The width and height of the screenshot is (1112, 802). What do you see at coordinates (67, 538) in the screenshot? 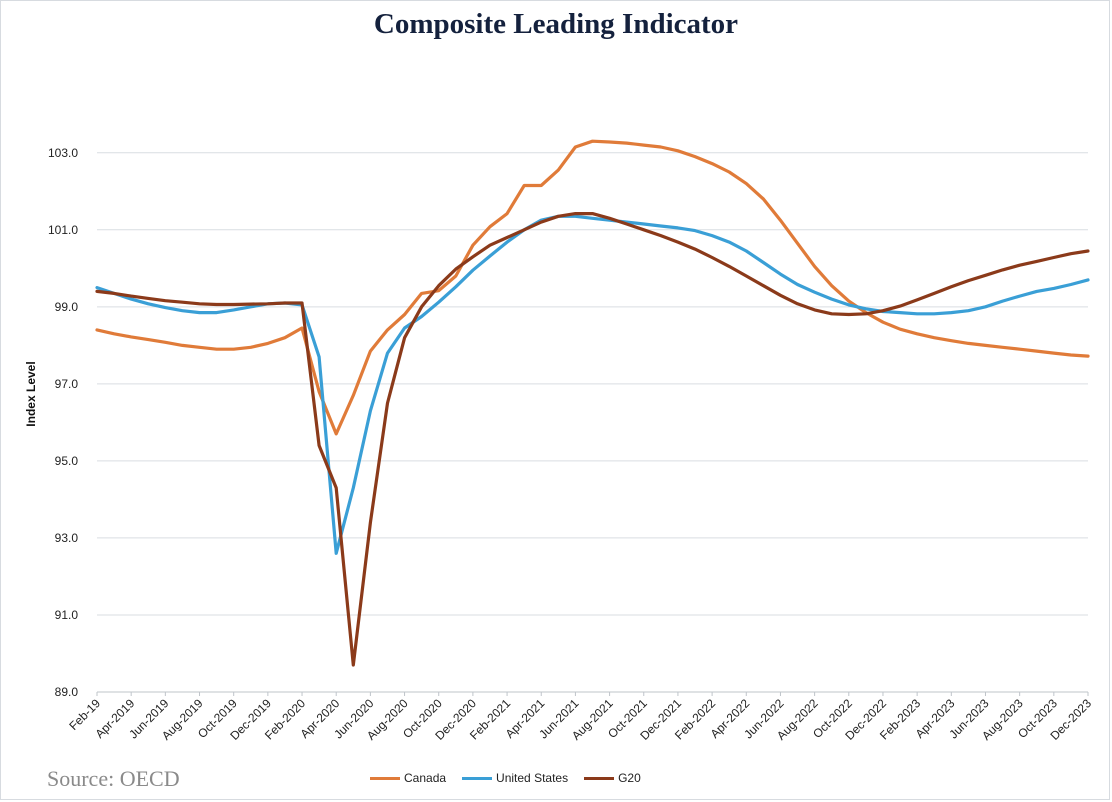
I see `y-tick-label: 93.0` at bounding box center [67, 538].